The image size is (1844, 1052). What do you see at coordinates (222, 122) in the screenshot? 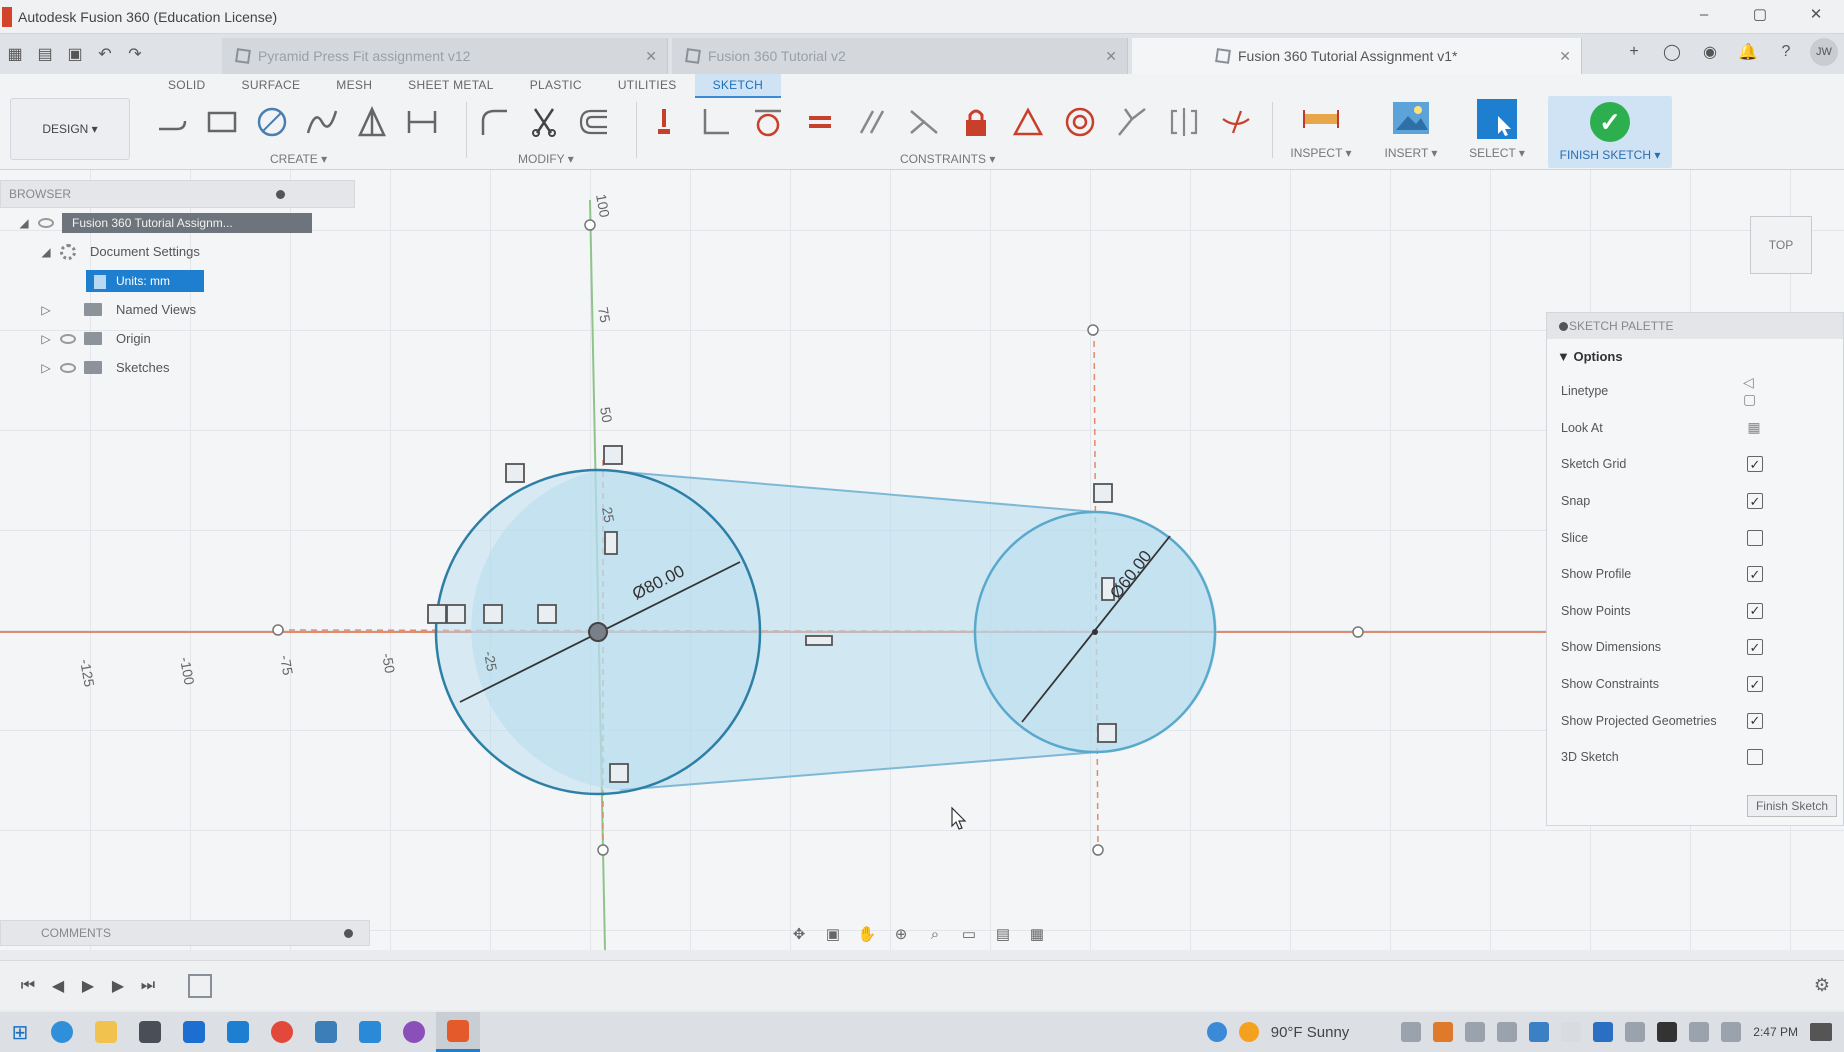
I see `rectangle-tool-icon` at bounding box center [222, 122].